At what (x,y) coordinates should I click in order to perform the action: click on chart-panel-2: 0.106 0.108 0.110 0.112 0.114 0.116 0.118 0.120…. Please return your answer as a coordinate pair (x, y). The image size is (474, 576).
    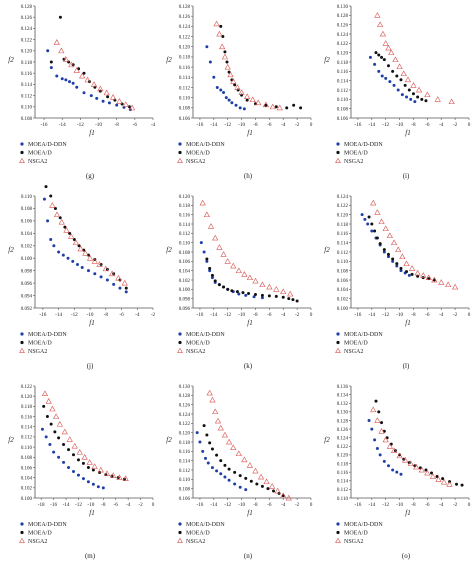
    Looking at the image, I should click on (239, 92).